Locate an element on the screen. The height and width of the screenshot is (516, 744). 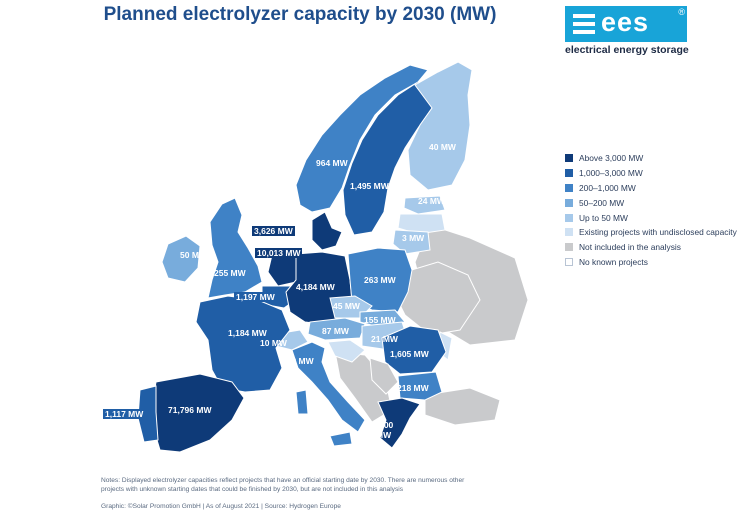
label-spain: 71,796 MW is located at coordinates (190, 410).